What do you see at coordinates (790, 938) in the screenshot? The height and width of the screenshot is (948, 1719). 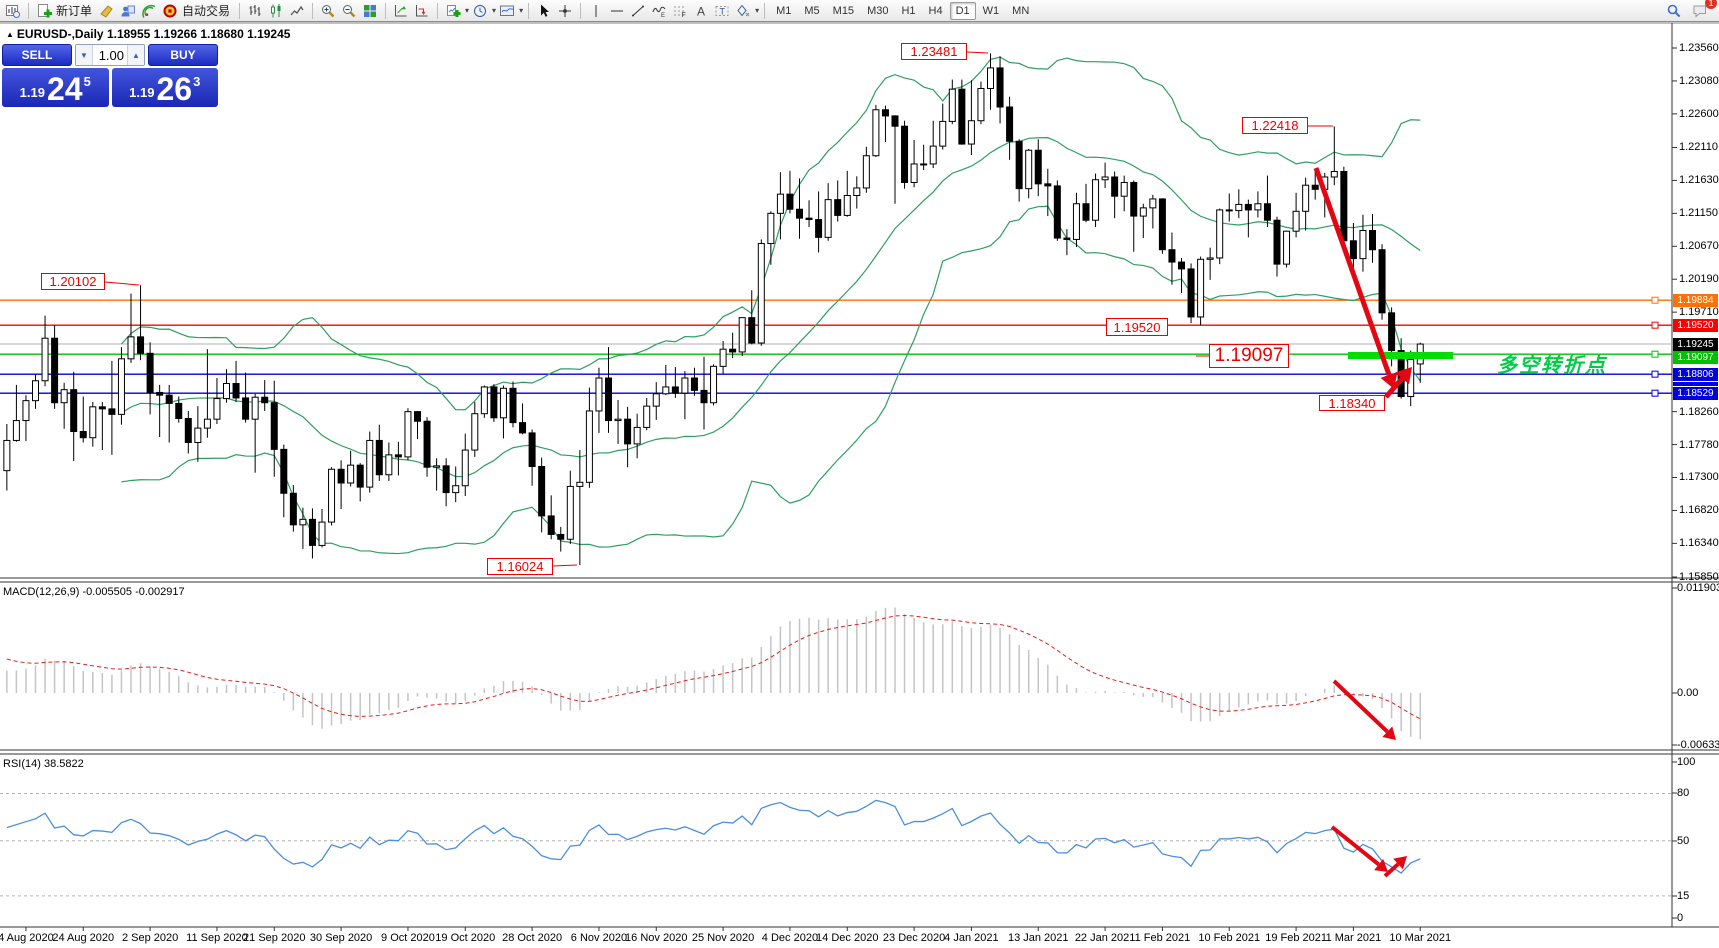 I see `x-axis-date-label: 4 Dec 2020` at bounding box center [790, 938].